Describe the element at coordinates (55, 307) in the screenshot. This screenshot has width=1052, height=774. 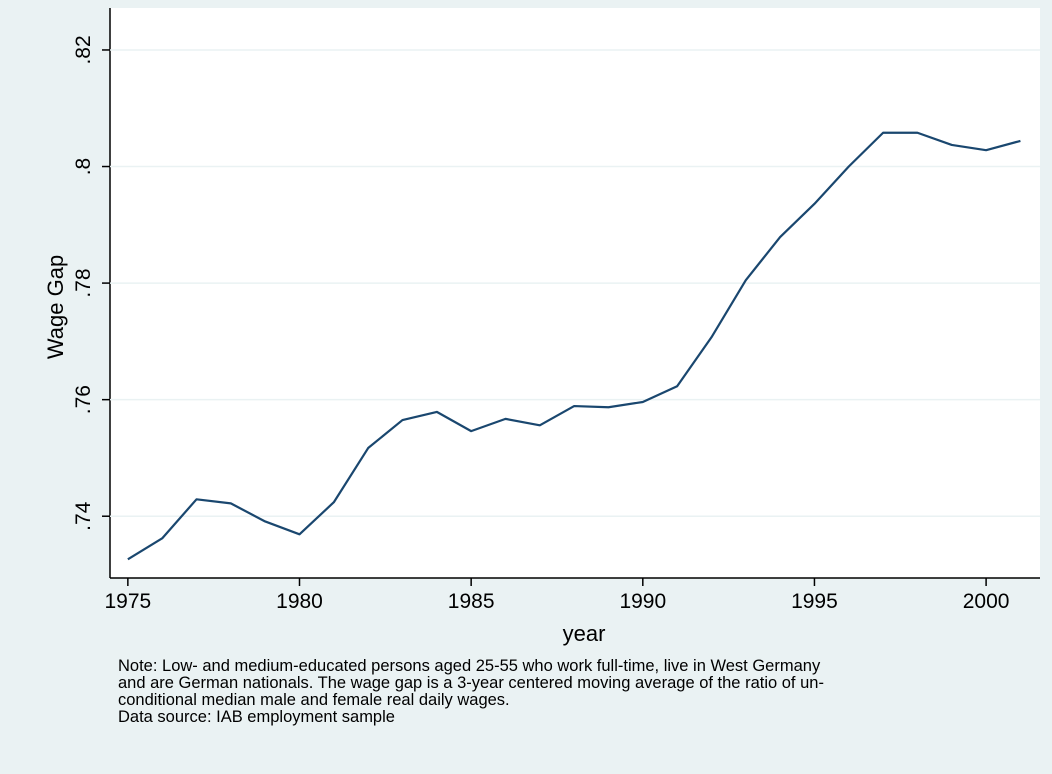
I see `y-axis-label: Wage Gap` at that location.